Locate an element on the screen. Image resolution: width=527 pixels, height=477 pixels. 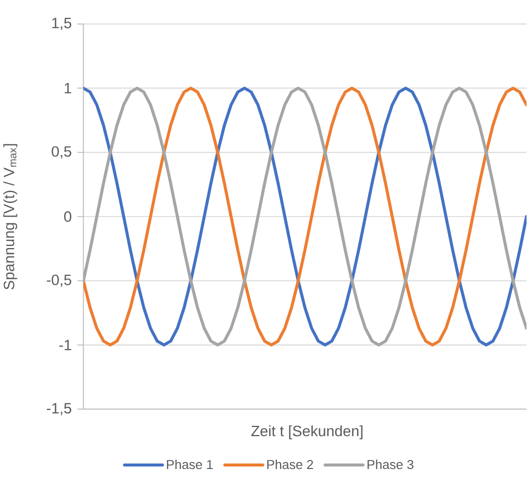
y-tick-label: 0 is located at coordinates (68, 216).